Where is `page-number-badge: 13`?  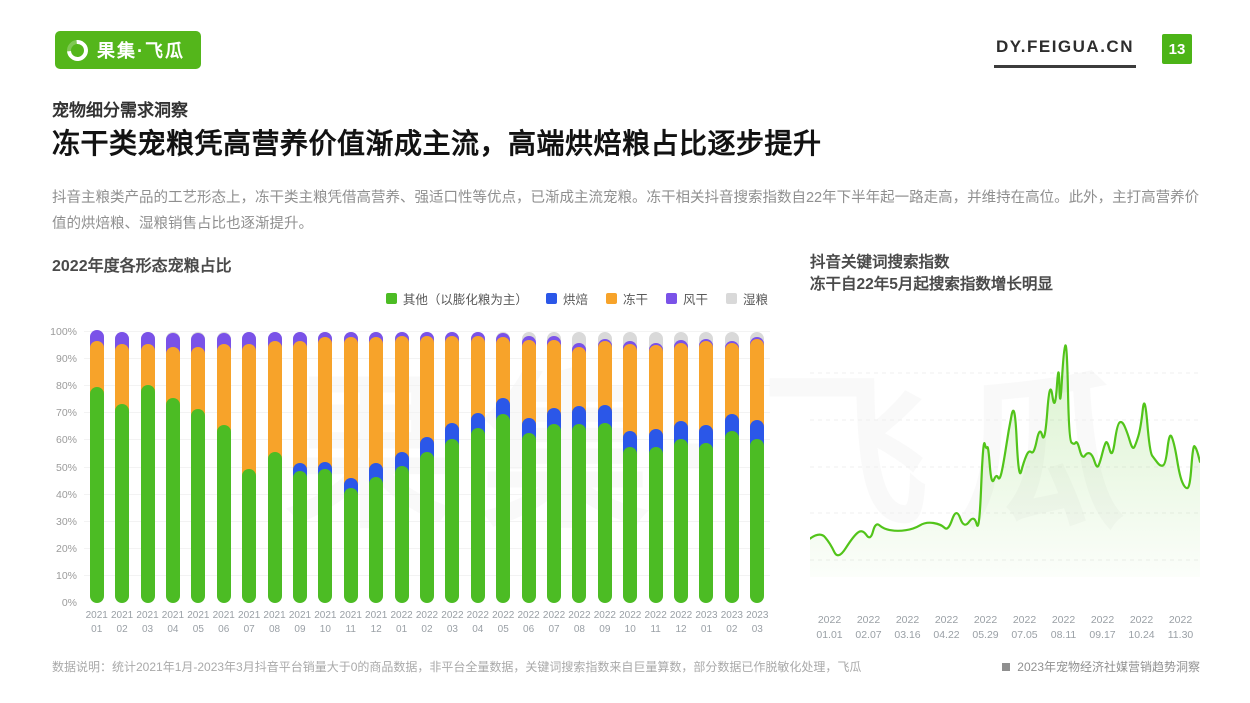 page-number-badge: 13 is located at coordinates (1177, 49).